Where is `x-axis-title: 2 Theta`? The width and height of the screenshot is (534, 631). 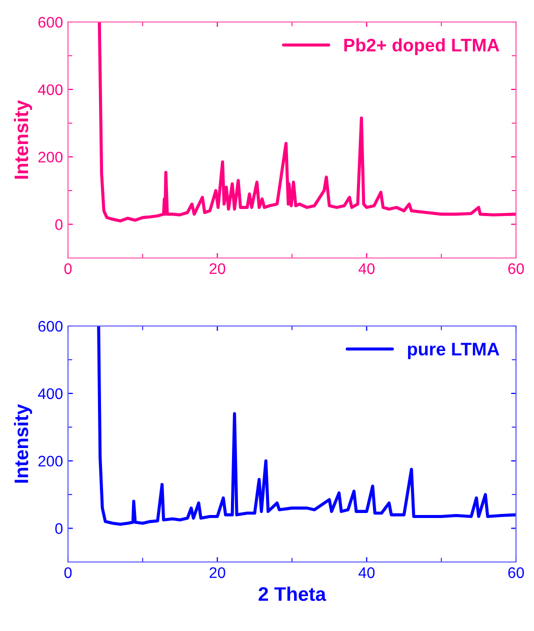 x-axis-title: 2 Theta is located at coordinates (292, 593).